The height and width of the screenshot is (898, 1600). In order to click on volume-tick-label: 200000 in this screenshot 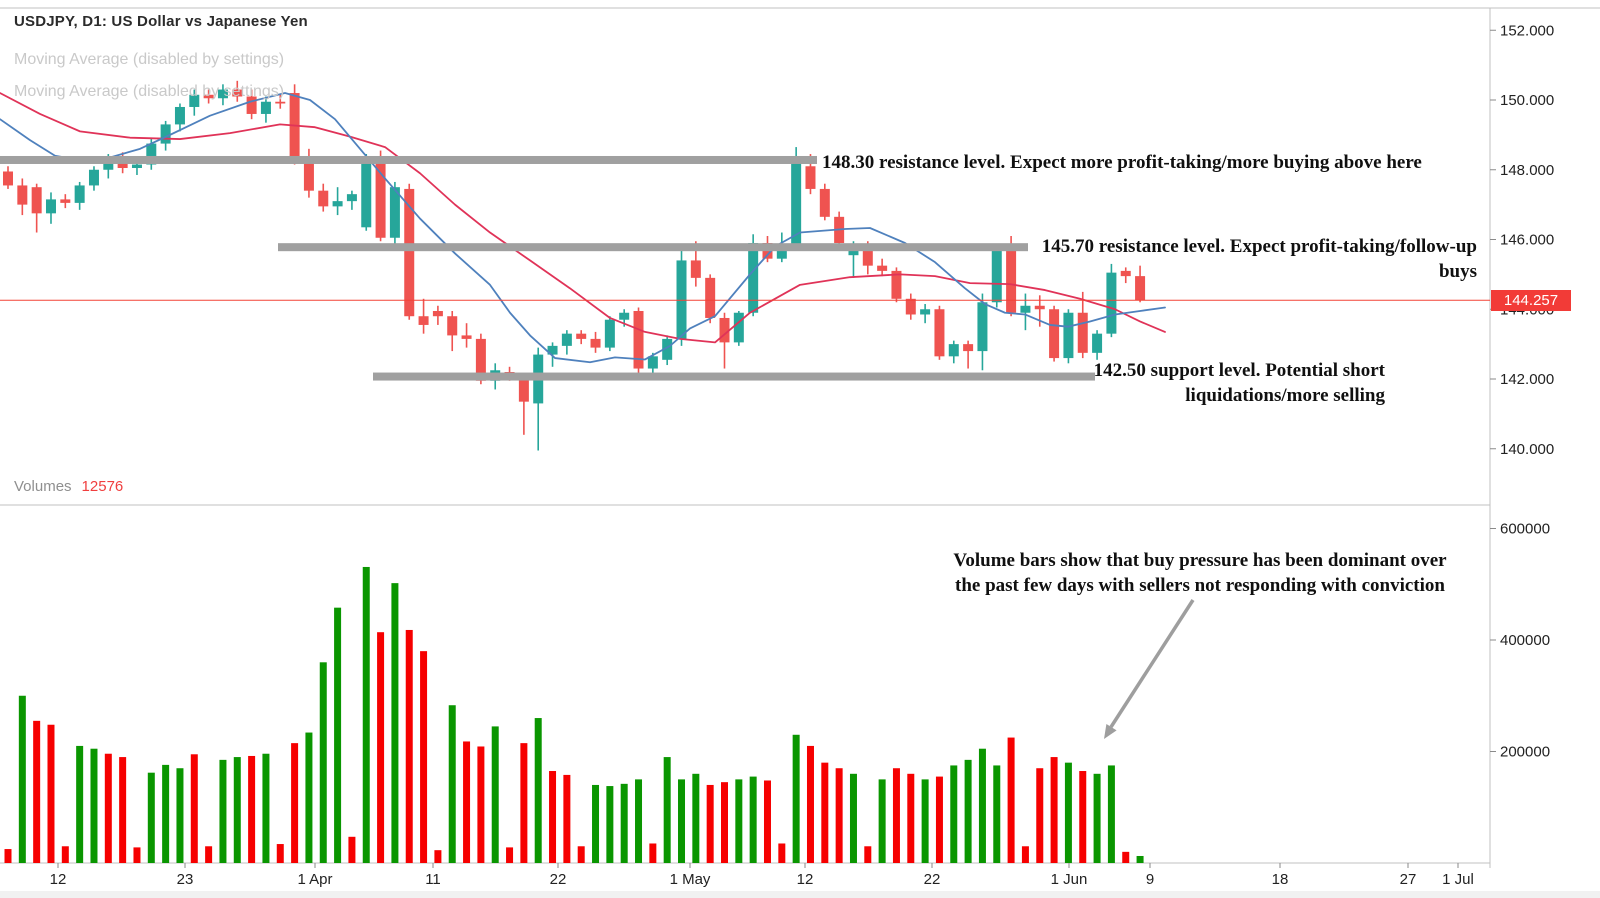, I will do `click(1525, 752)`.